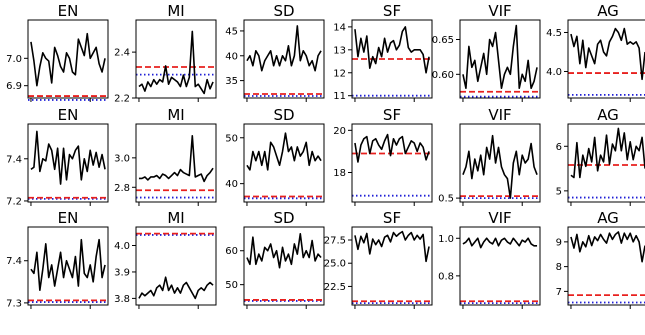 The image size is (645, 335). I want to click on y-tick-label: 45, so click(231, 31).